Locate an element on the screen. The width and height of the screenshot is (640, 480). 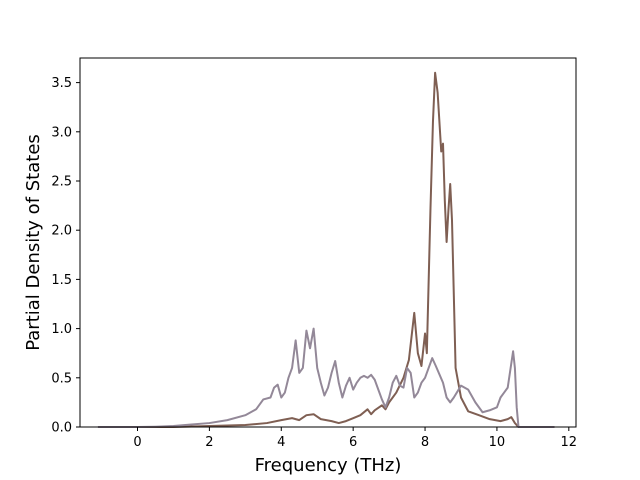
y-axis-ticks: 0.0 0.5 1.0 1.5 2.0 2.5 3.0 3.5 is located at coordinates (65, 256).